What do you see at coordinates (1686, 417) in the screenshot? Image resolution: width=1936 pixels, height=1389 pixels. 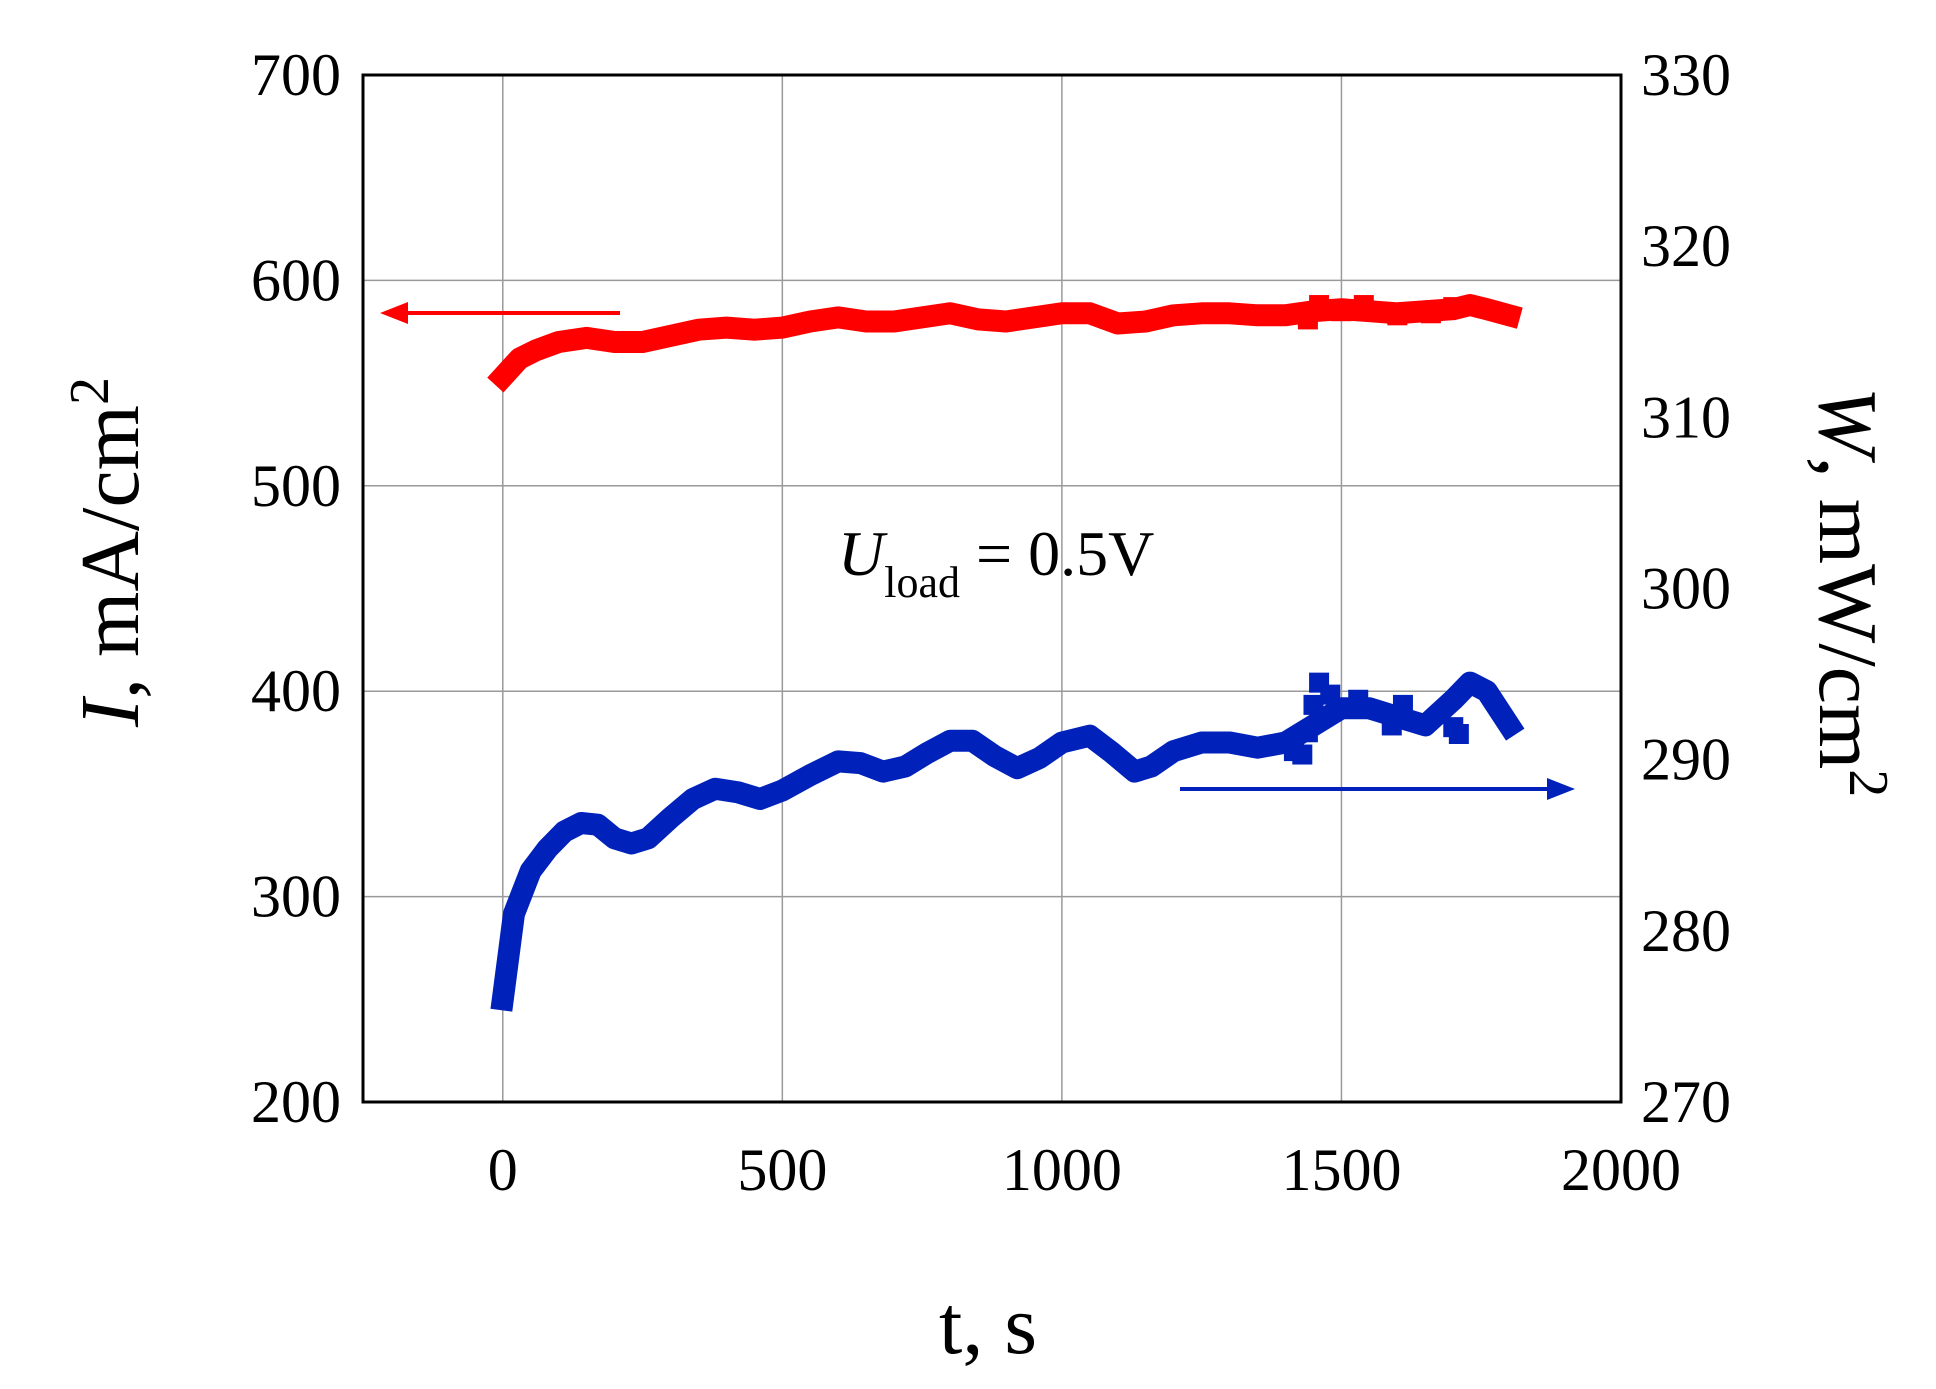 I see `y2-tick-label: 310` at bounding box center [1686, 417].